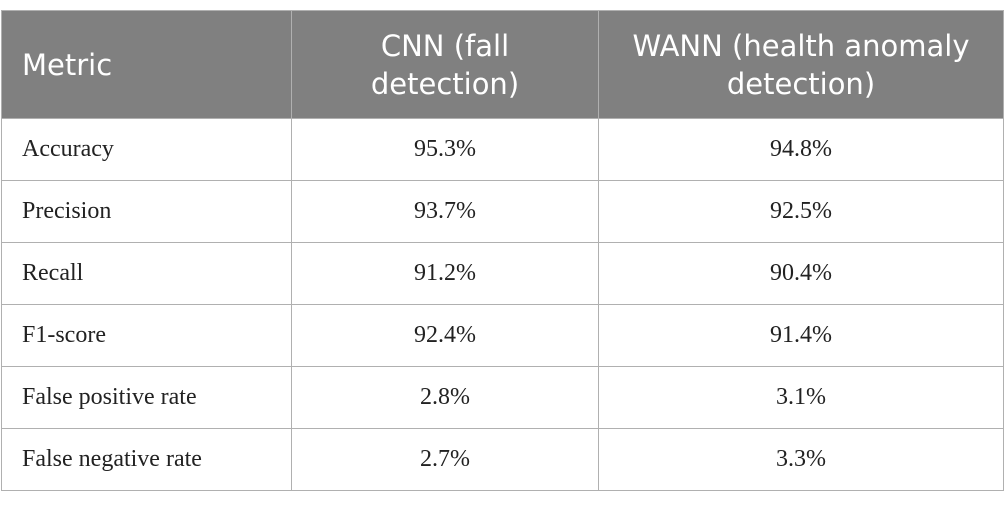  What do you see at coordinates (146, 149) in the screenshot?
I see `metric-cell: Accuracy` at bounding box center [146, 149].